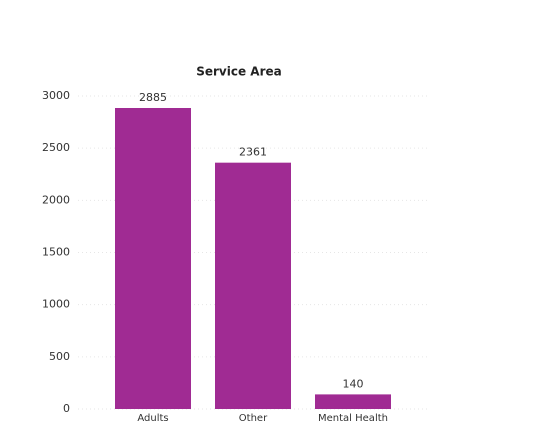  Describe the element at coordinates (253, 152) in the screenshot. I see `data-label: 2361` at that location.